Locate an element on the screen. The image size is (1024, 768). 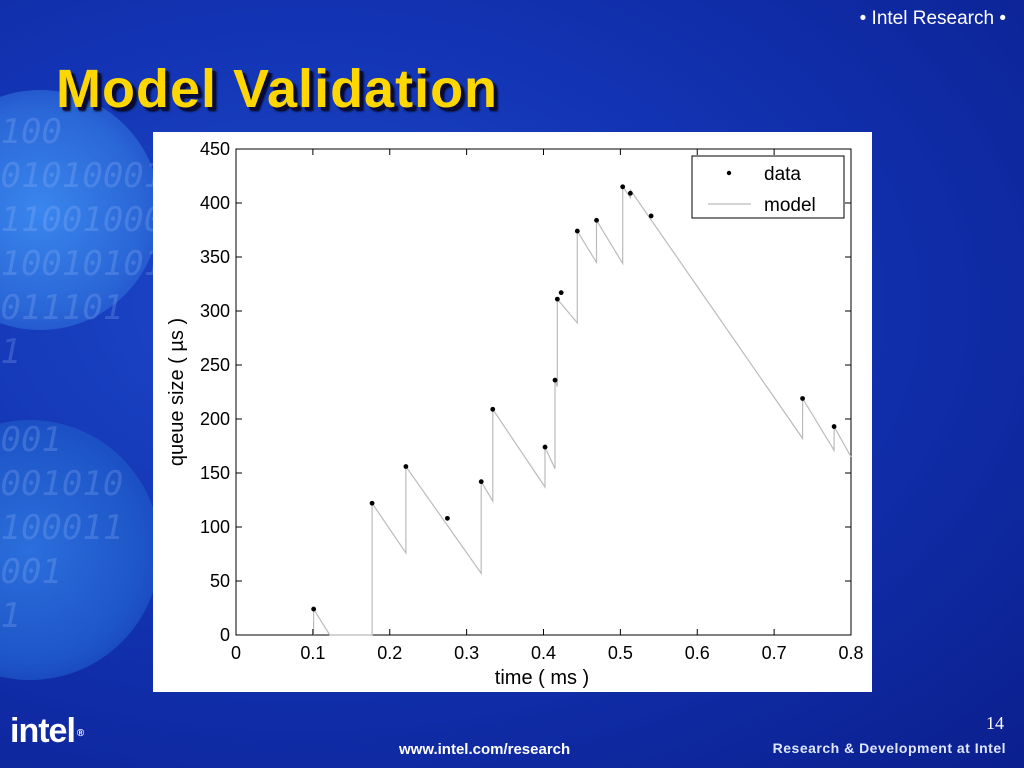
legend: data model is located at coordinates (768, 187).